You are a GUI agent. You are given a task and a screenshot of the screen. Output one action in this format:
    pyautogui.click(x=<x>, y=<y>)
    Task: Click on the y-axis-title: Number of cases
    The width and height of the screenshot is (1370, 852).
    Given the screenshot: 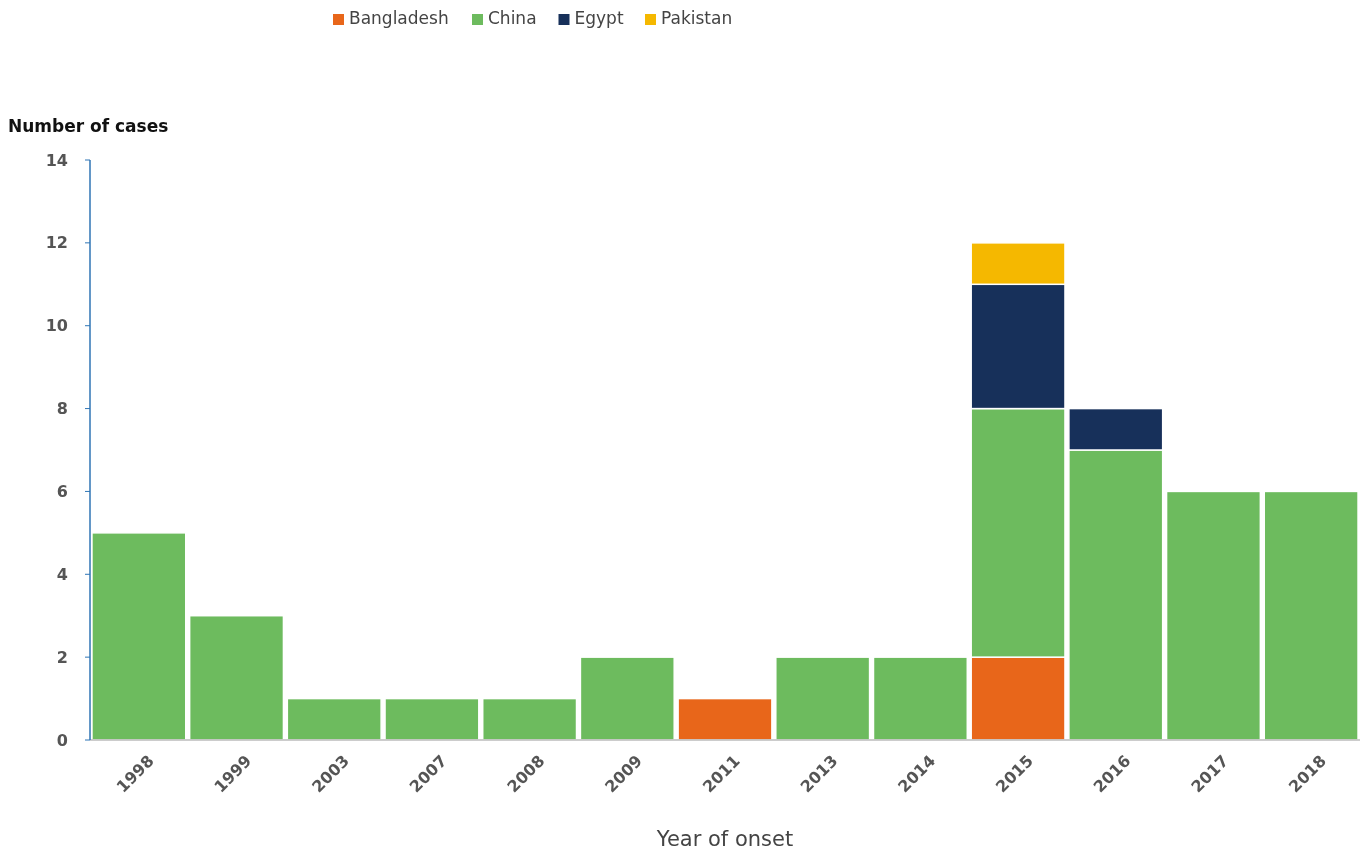 What is the action you would take?
    pyautogui.click(x=88, y=126)
    